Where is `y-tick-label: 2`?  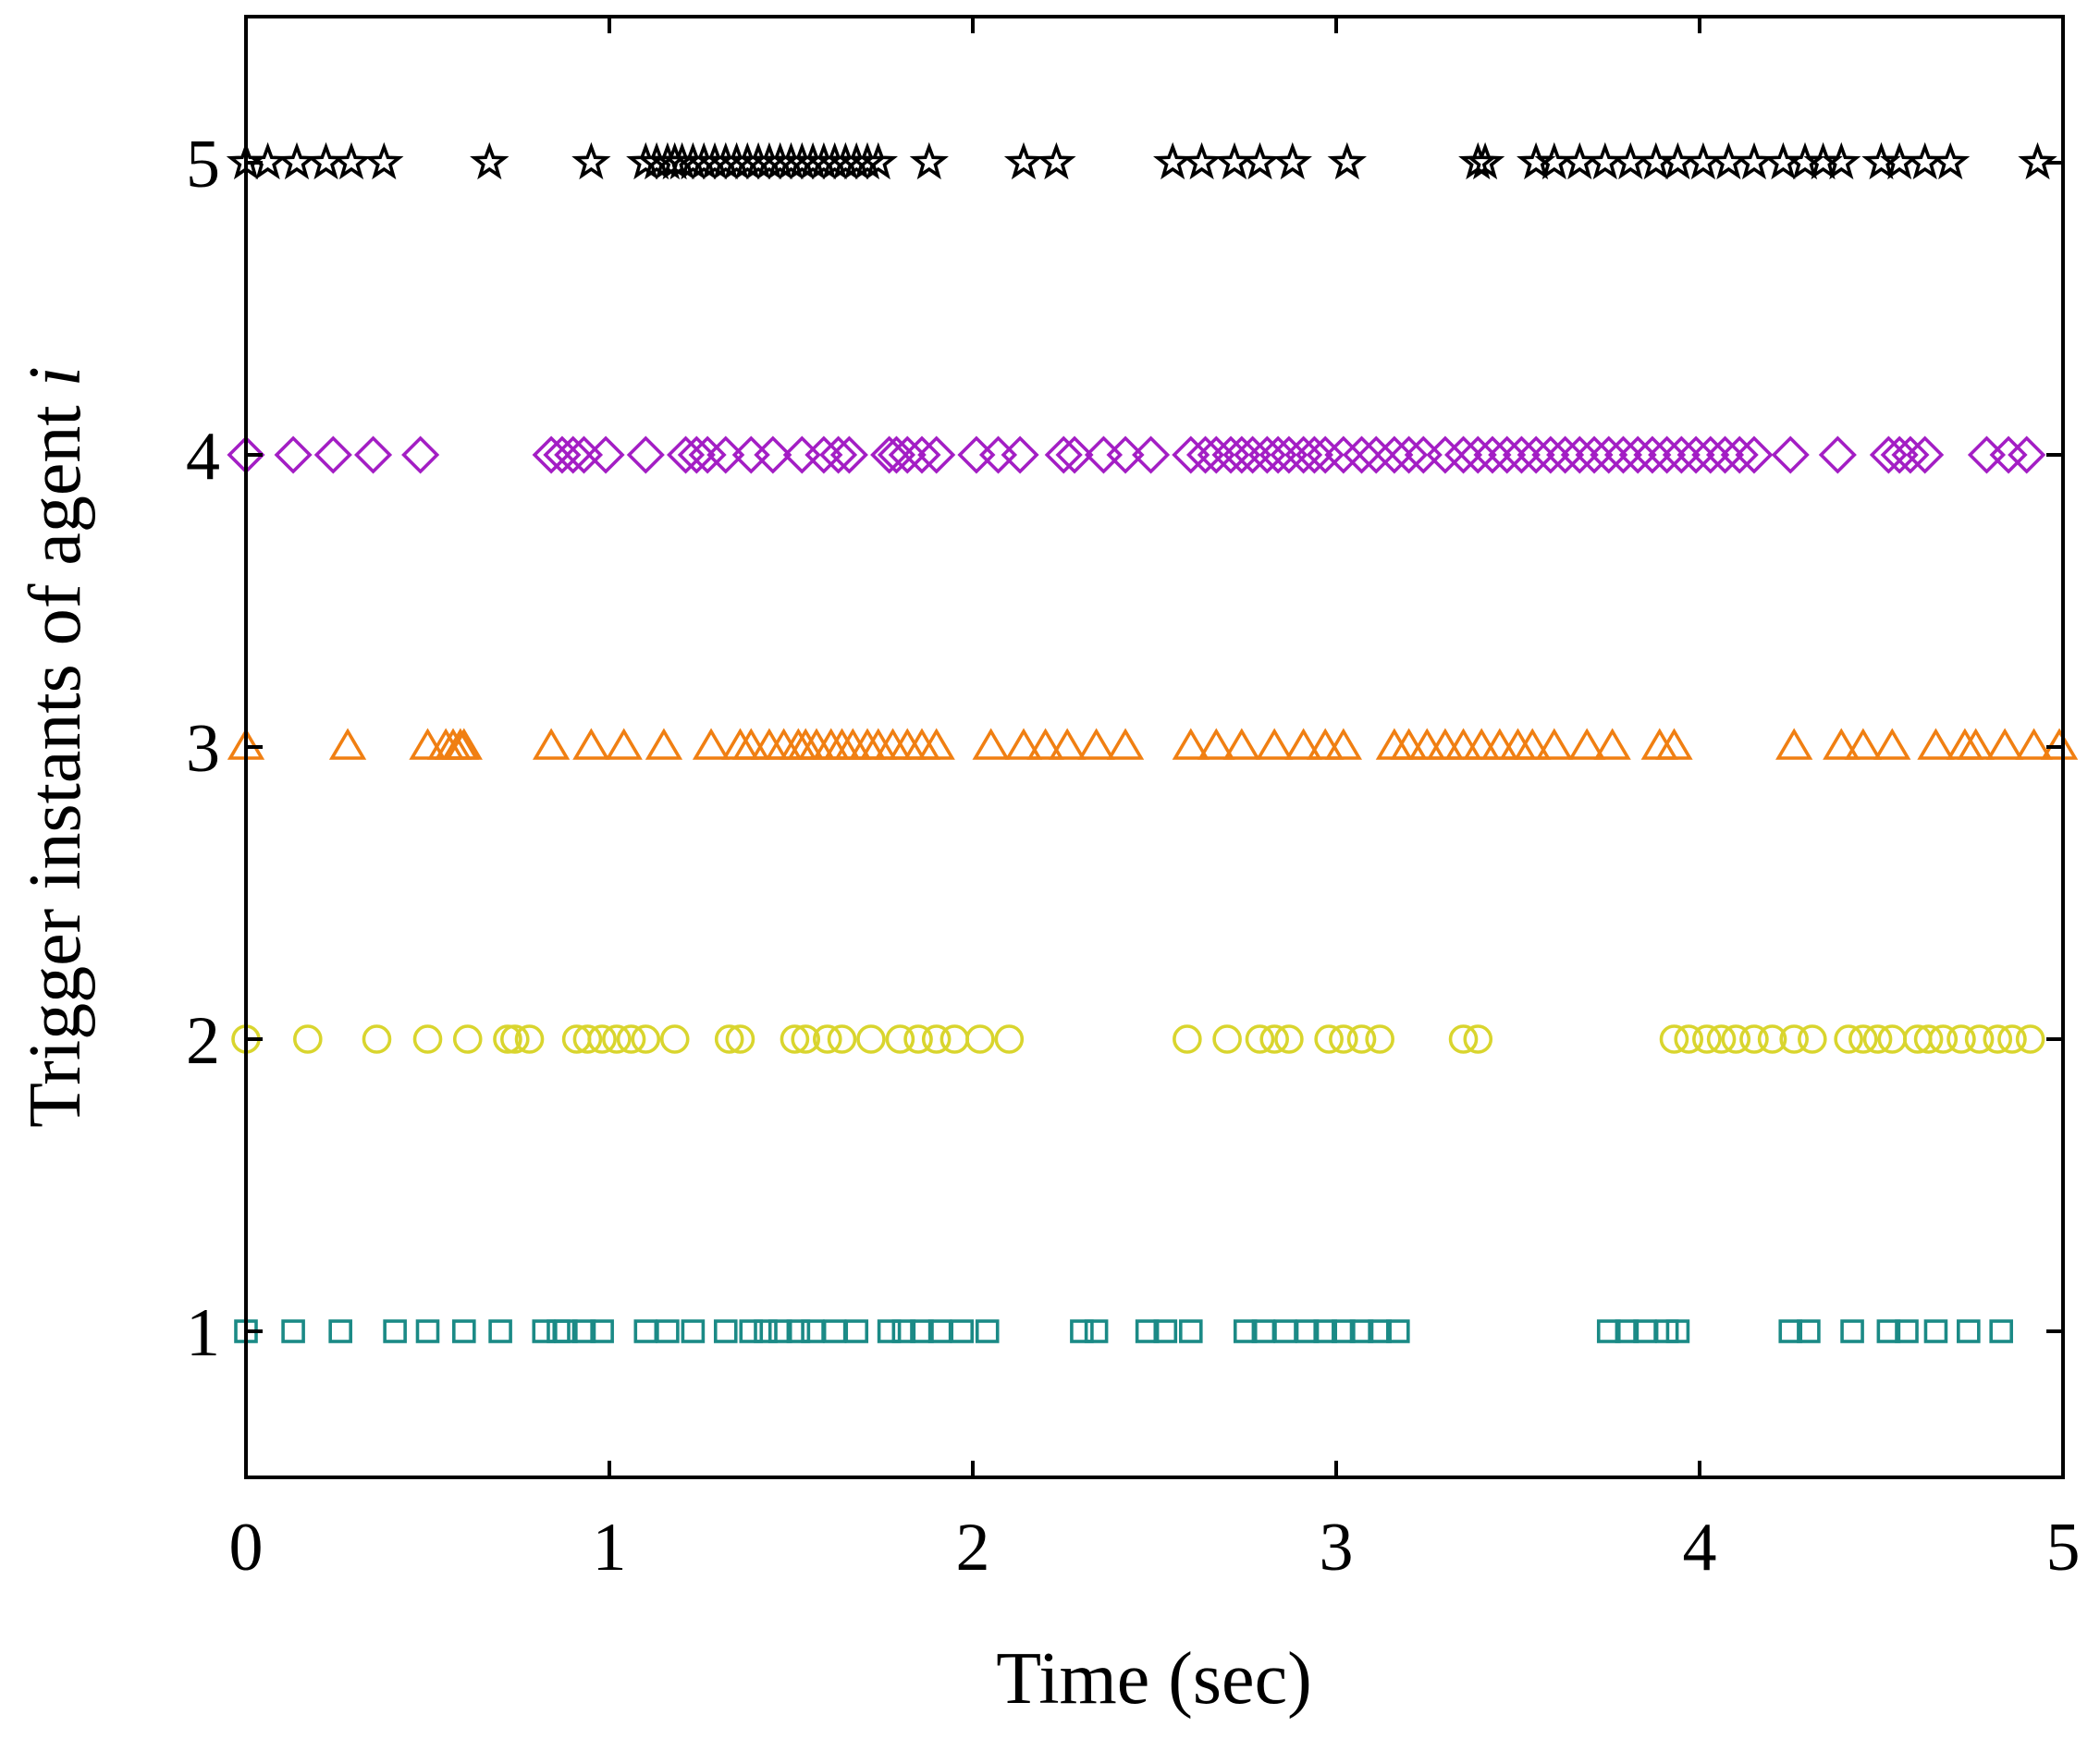
y-tick-label: 2 is located at coordinates (203, 1041).